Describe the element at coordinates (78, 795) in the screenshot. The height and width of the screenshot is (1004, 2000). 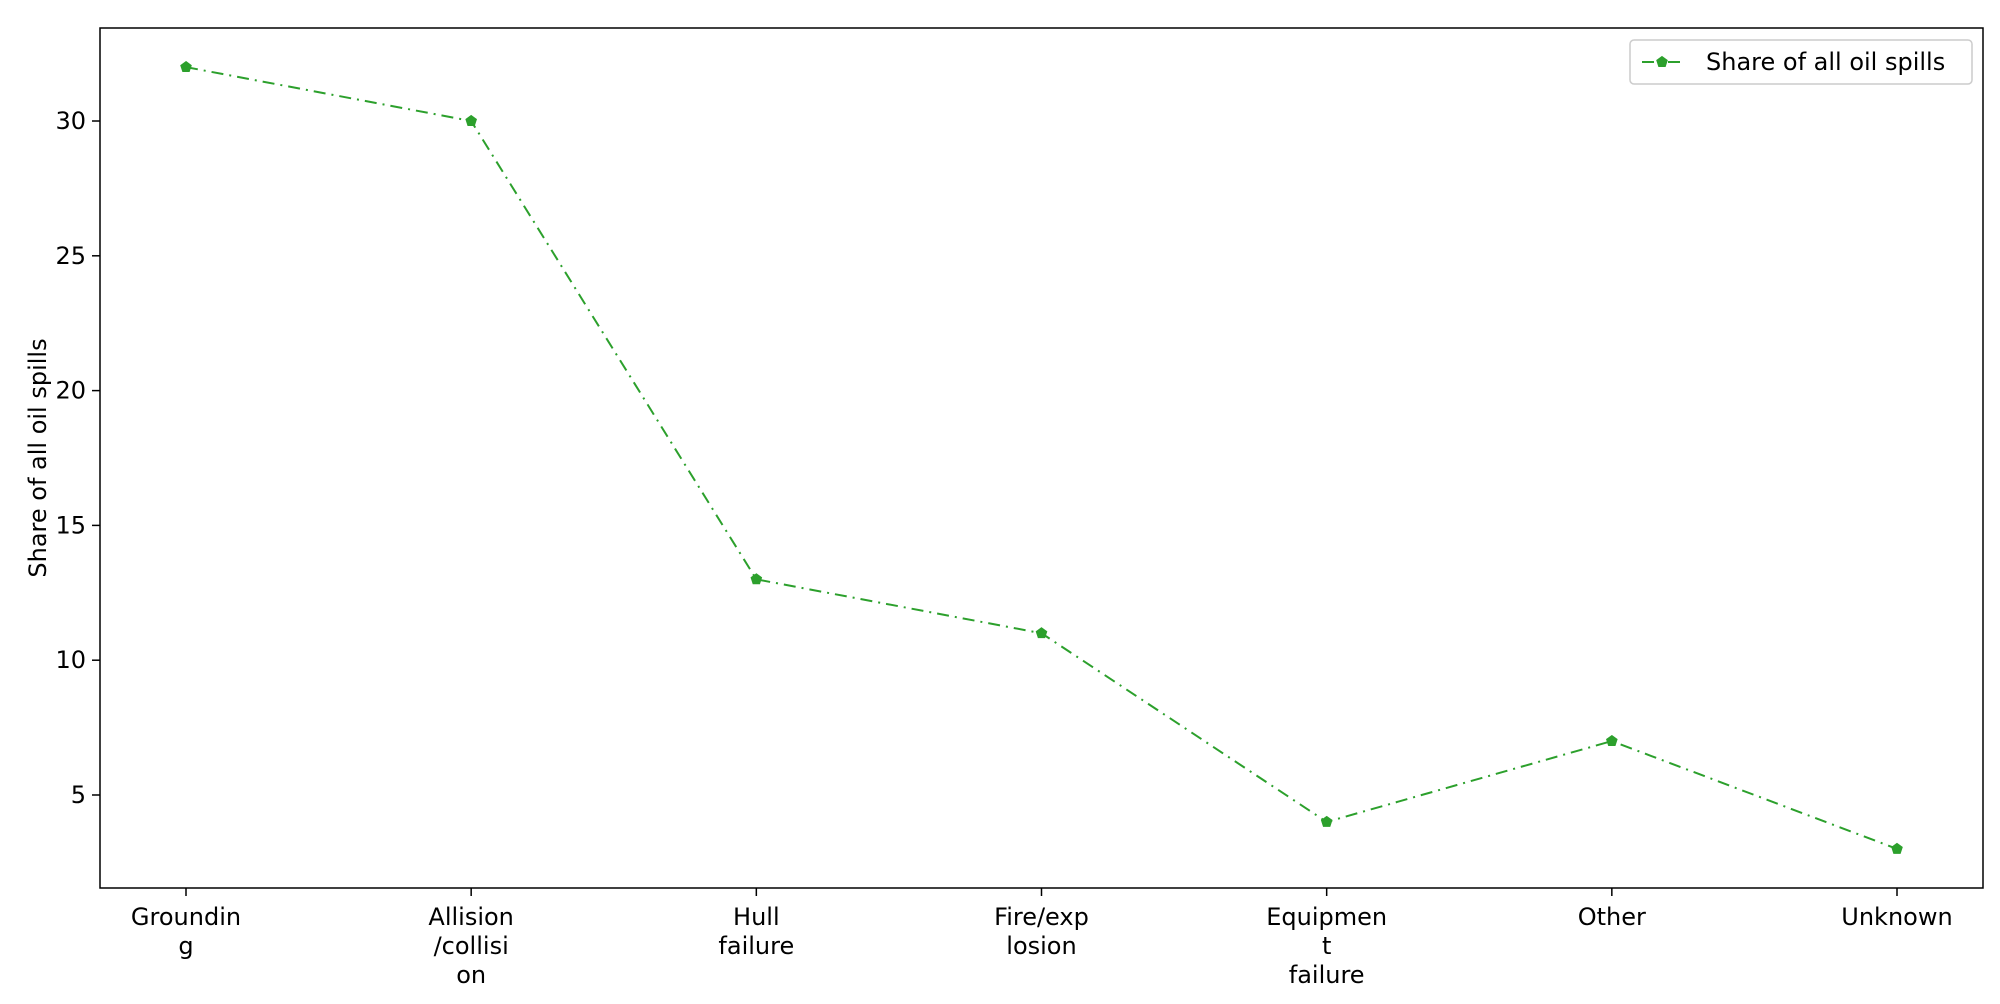
I see `y-tick-label: 5` at that location.